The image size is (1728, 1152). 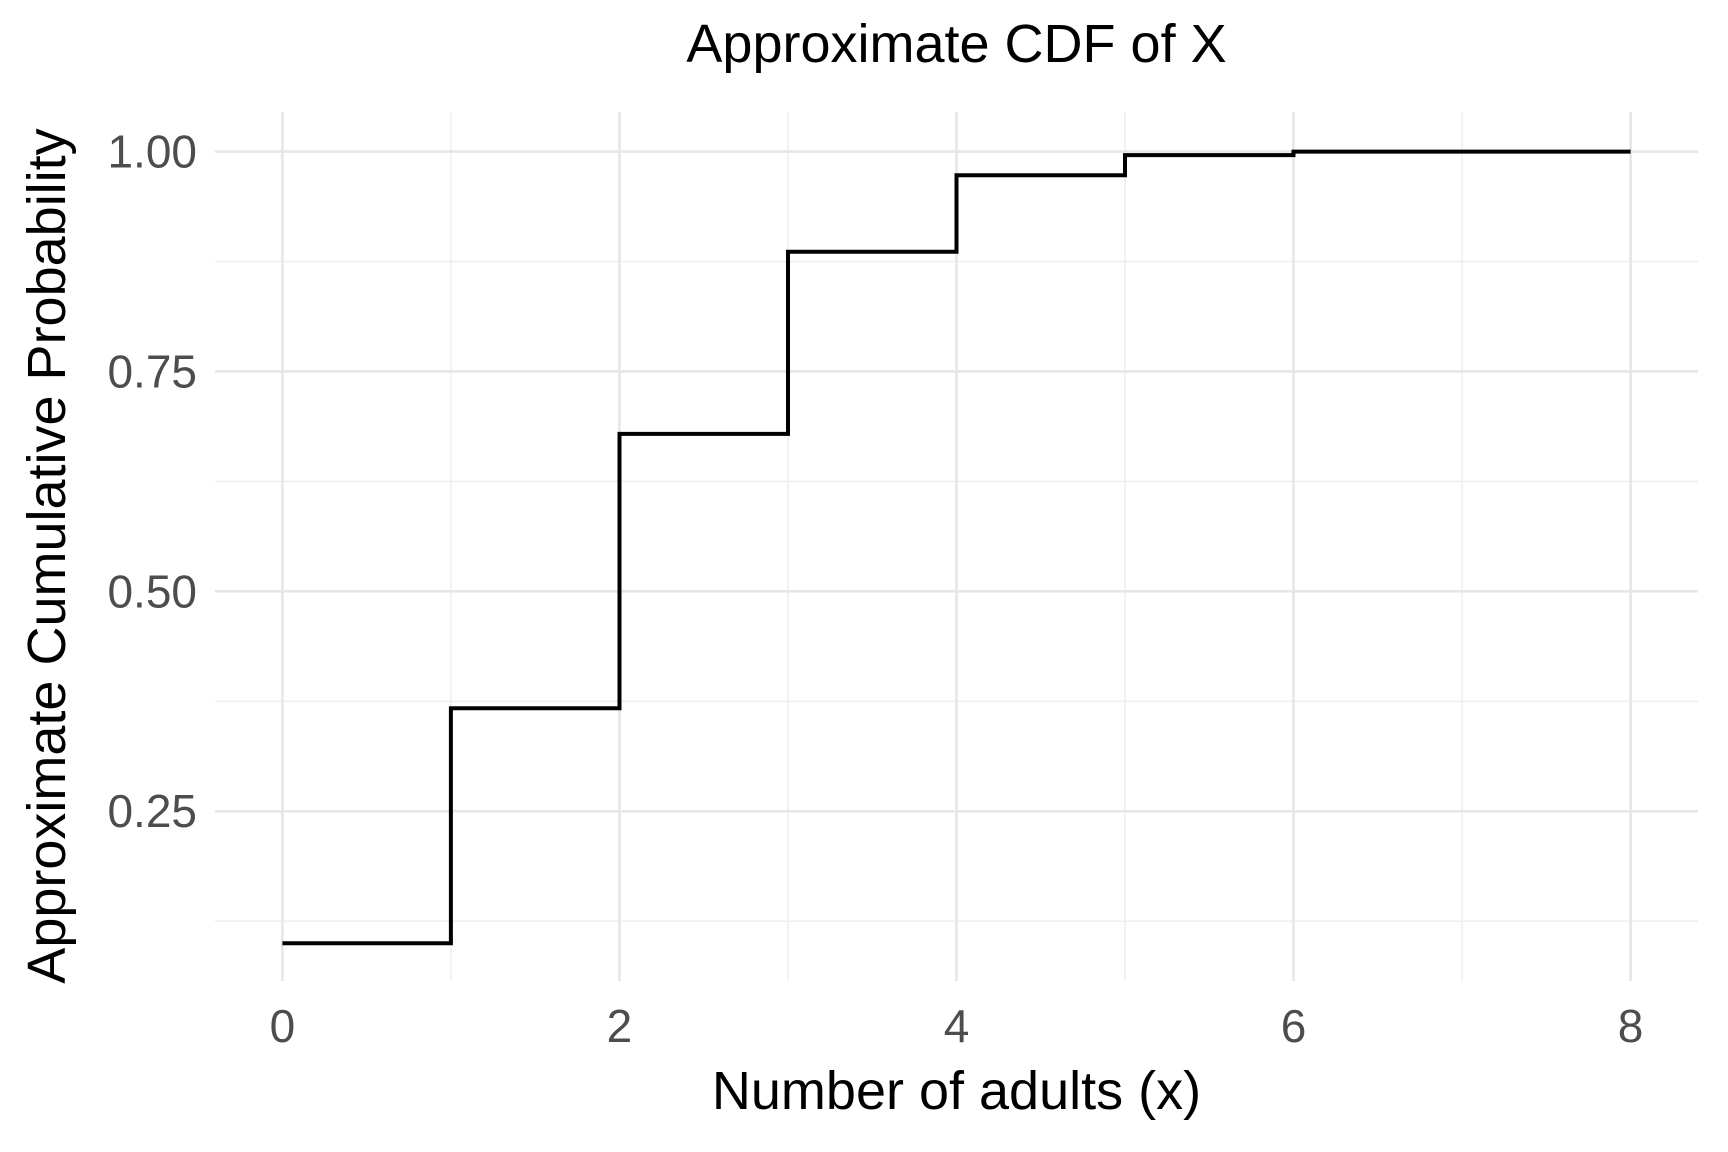 I want to click on chart-title: Approximate CDF of X, so click(x=956, y=44).